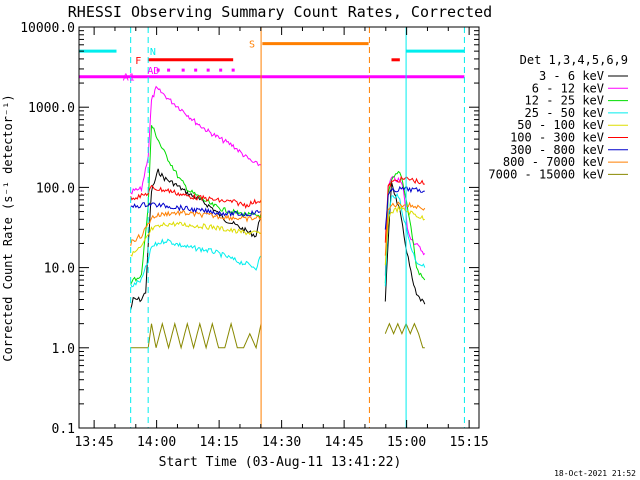 This screenshot has height=480, width=640. Describe the element at coordinates (153, 71) in the screenshot. I see `annotation-label-1: AD` at that location.